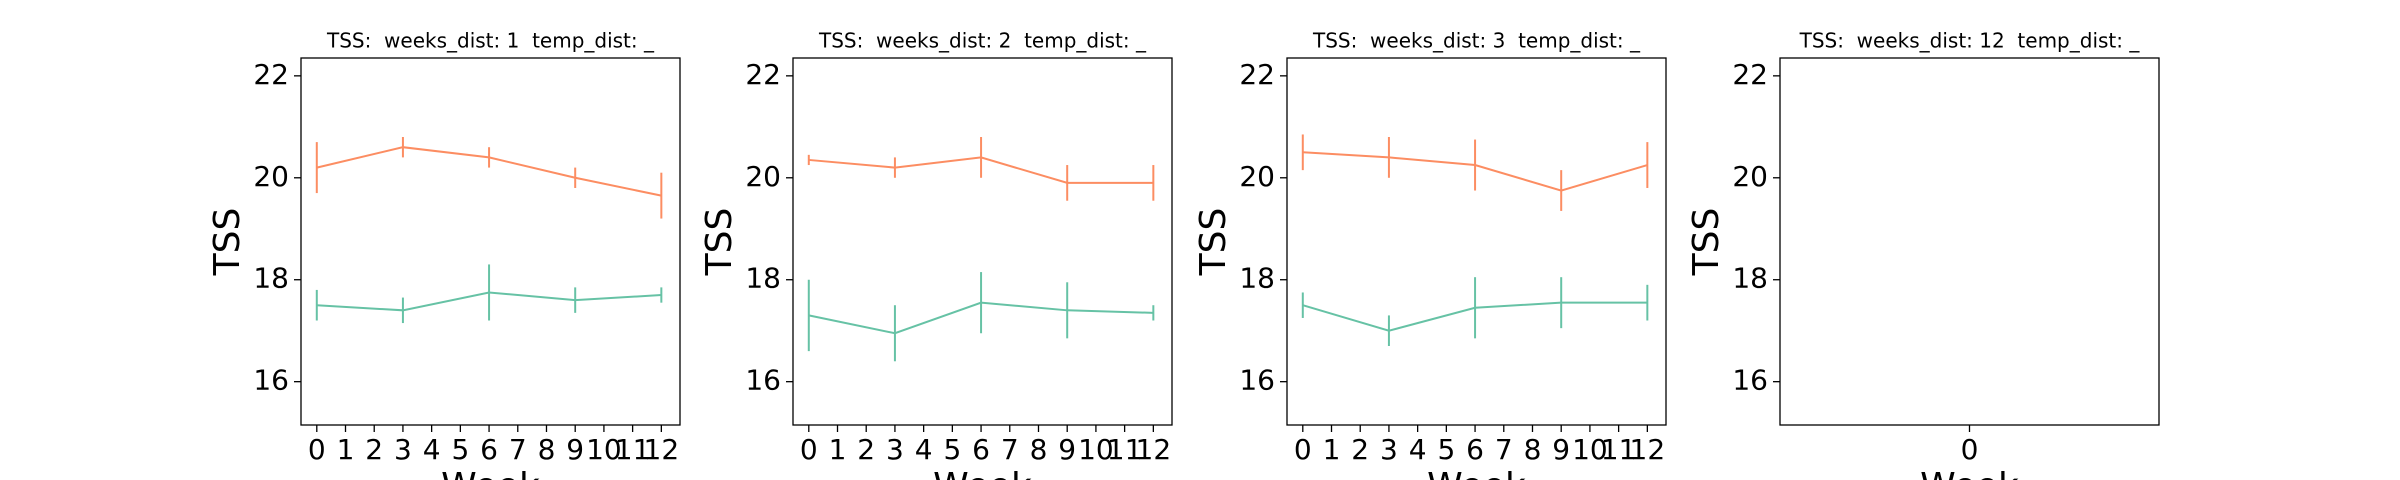  I want to click on subplot-title: TSS: weeks_dist: 1 temp_dist: _, so click(490, 41).